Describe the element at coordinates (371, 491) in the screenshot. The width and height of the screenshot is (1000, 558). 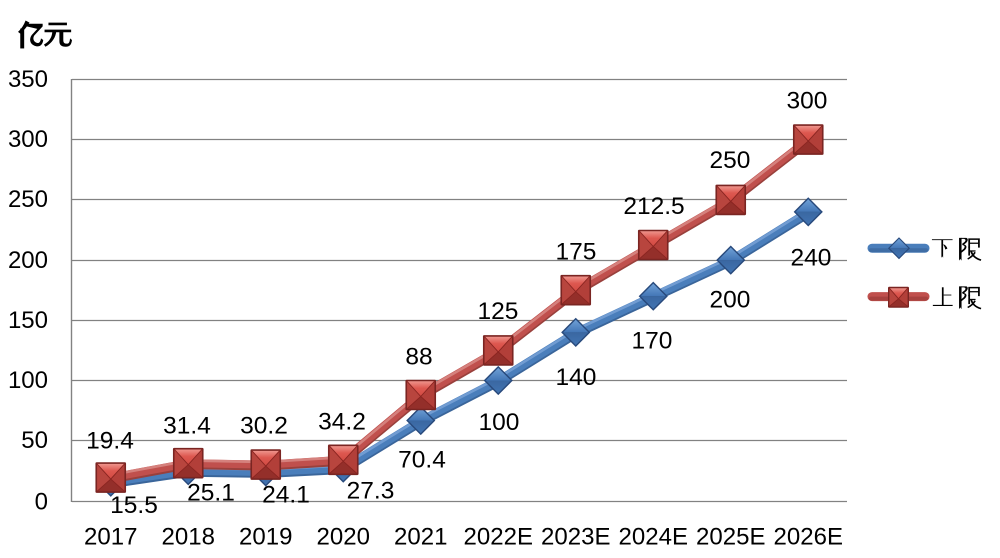
I see `svg-text: 27.3` at that location.